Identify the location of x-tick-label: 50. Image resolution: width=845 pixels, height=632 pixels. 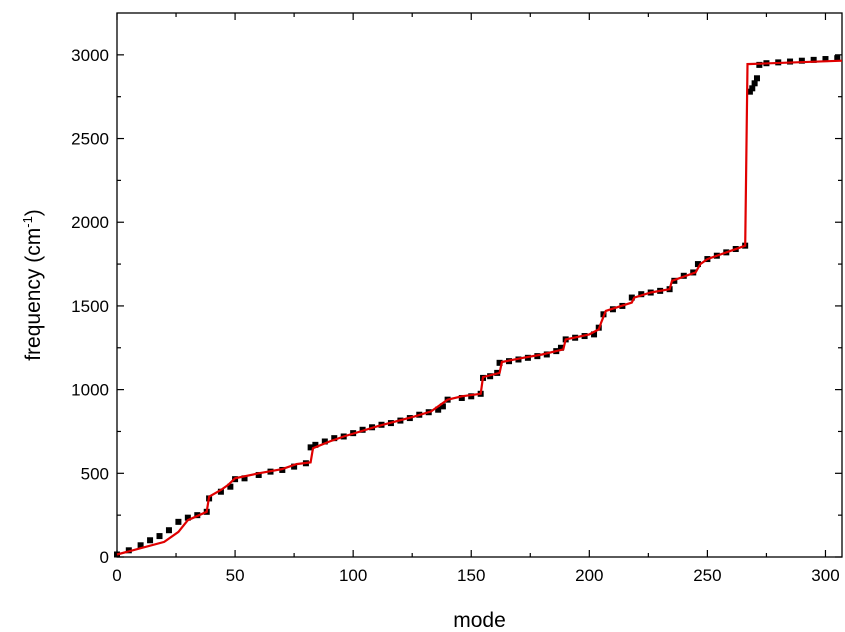
(235, 575).